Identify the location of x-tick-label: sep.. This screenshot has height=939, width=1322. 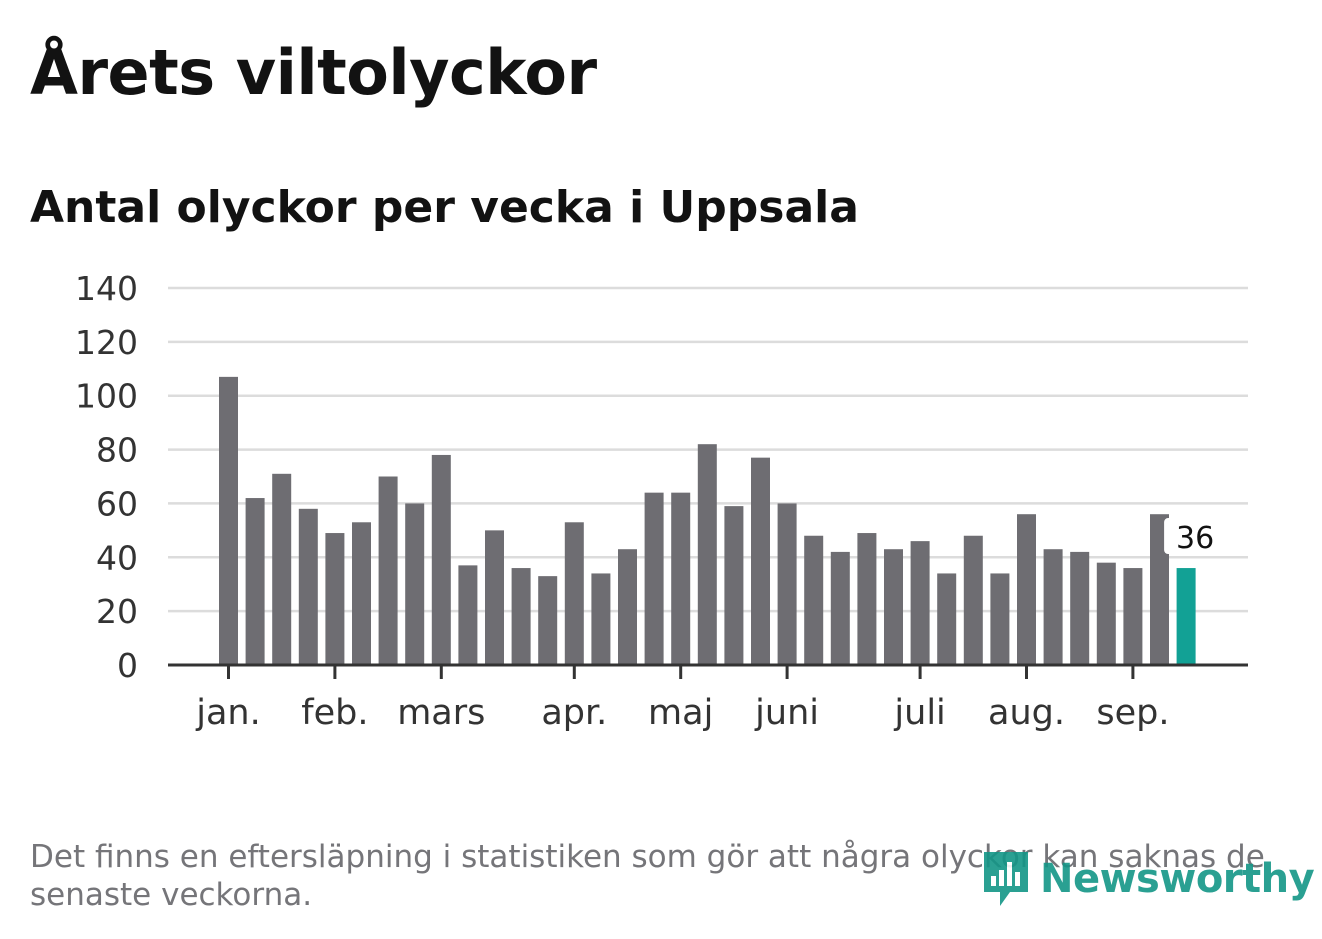
(1132, 713).